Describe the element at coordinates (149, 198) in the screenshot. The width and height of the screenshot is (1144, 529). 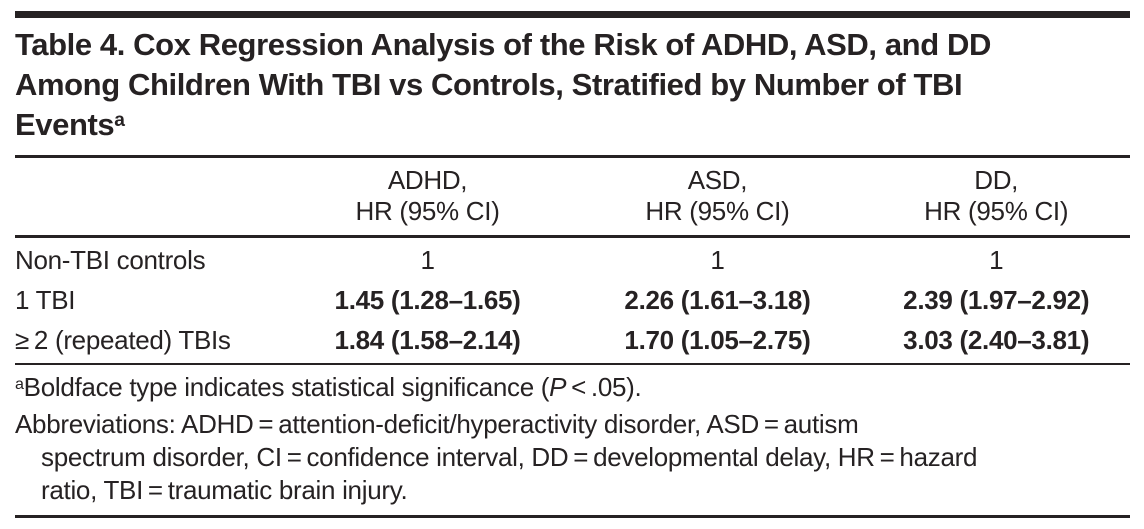
I see `header-cell-stub` at that location.